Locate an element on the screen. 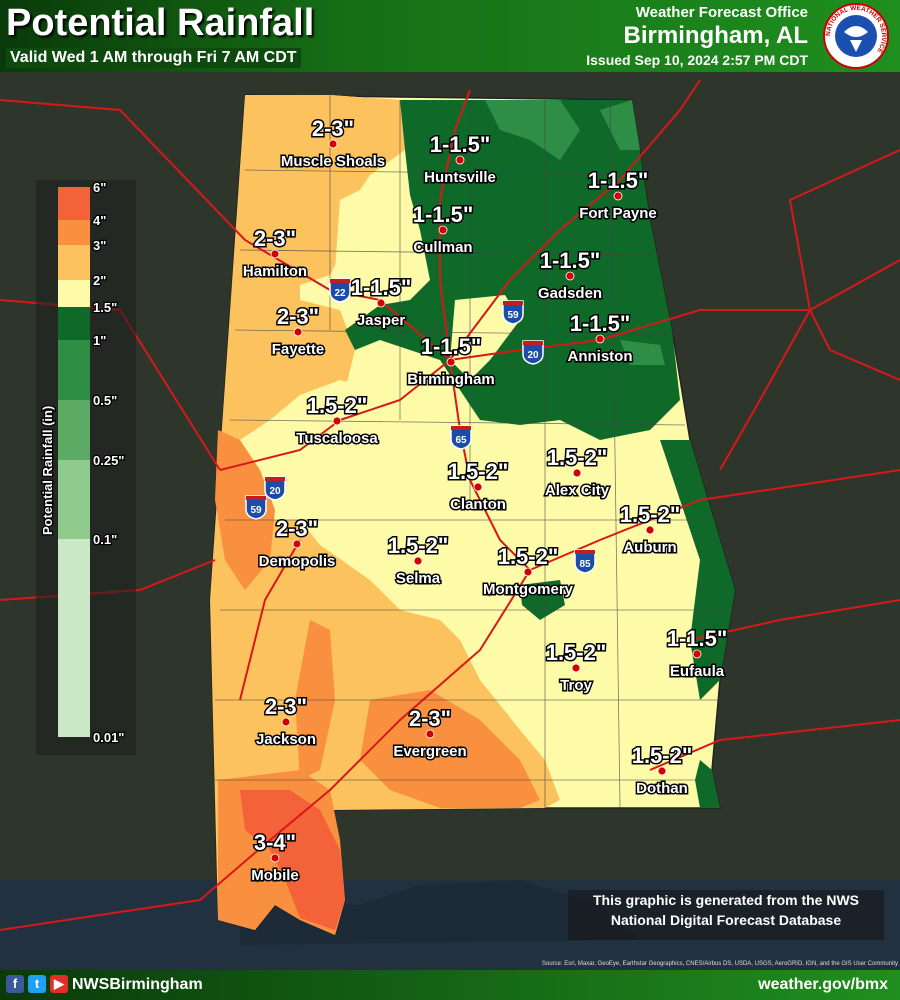 This screenshot has width=900, height=1000. city-marker: 1-1.5" Cullman is located at coordinates (443, 229).